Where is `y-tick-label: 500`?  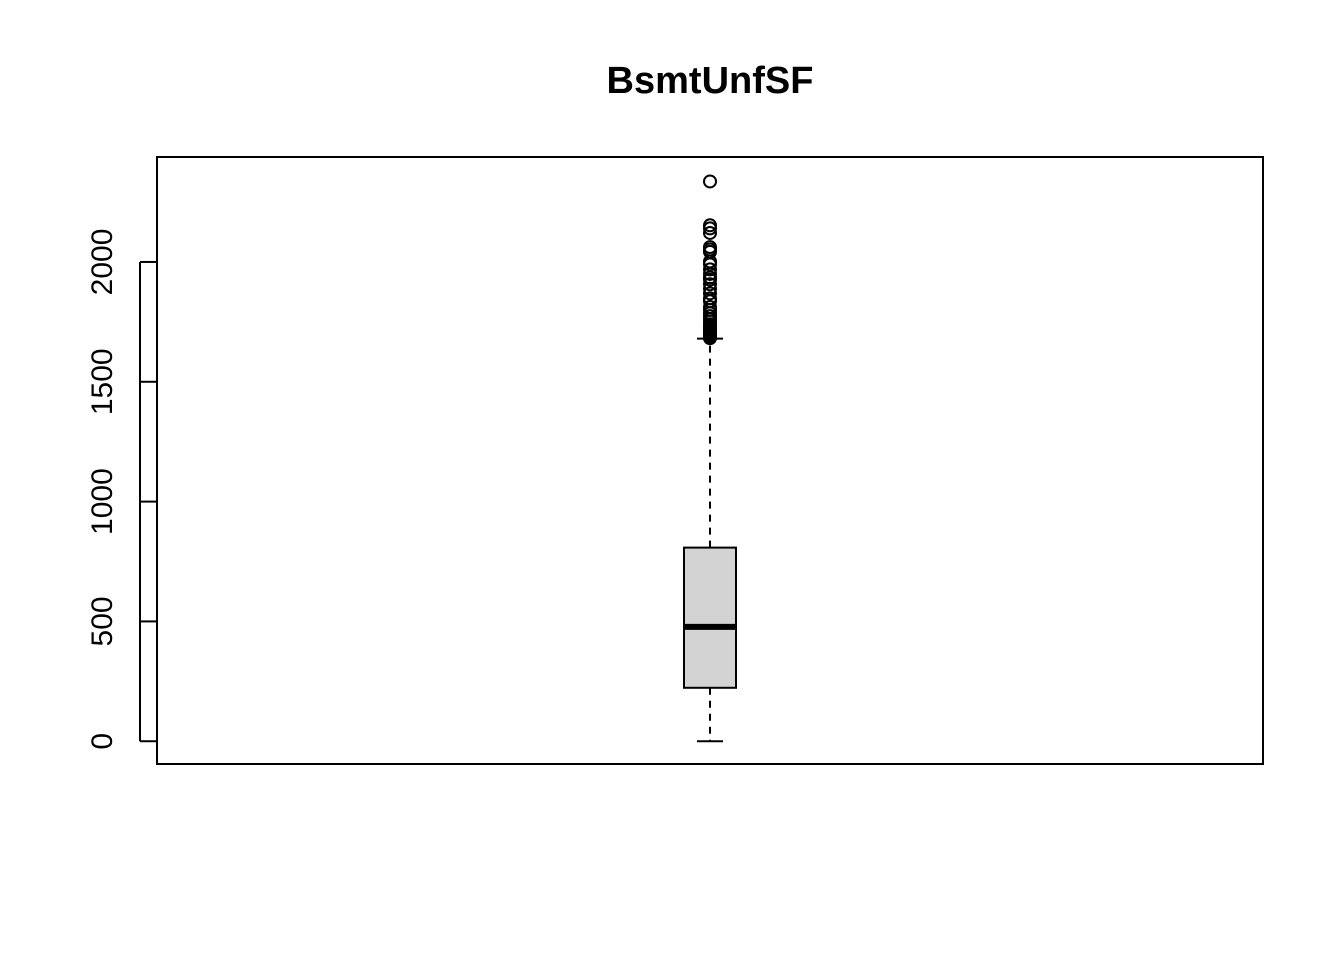
y-tick-label: 500 is located at coordinates (102, 621).